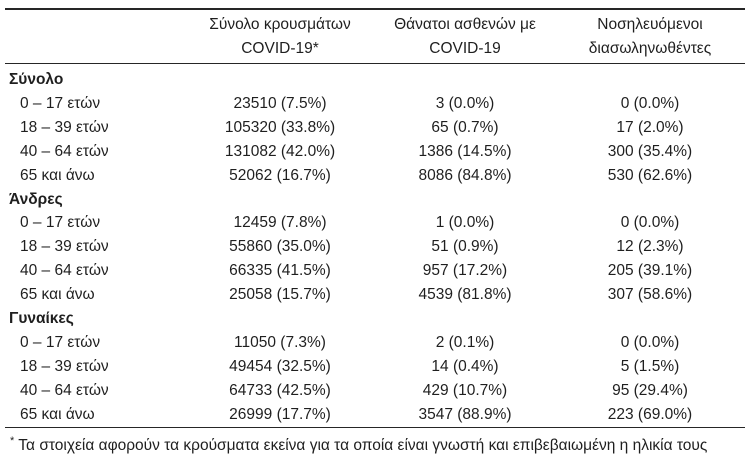 The image size is (750, 468). Describe the element at coordinates (465, 127) in the screenshot. I see `deaths-cell: 65 (0.7%)` at that location.